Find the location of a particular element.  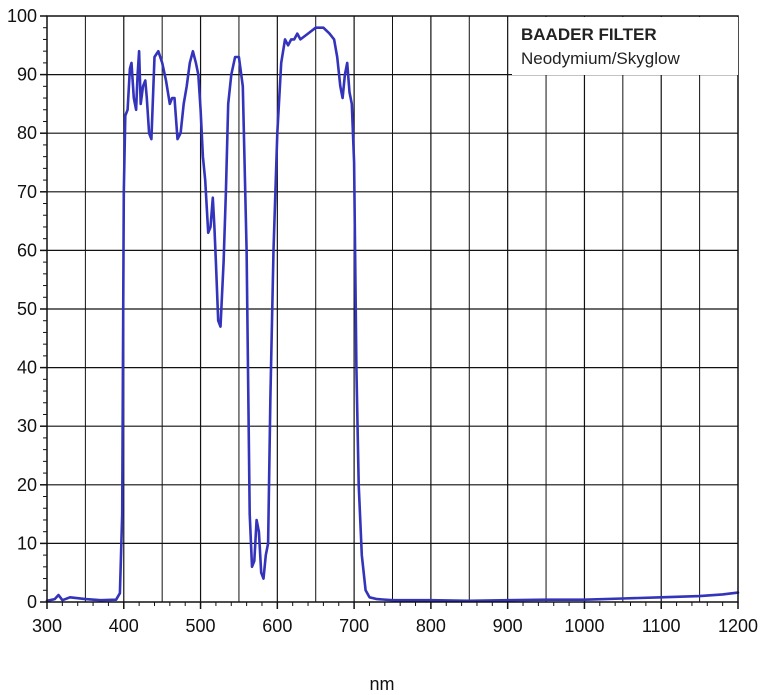

y-tick-label: 80 is located at coordinates (27, 133).